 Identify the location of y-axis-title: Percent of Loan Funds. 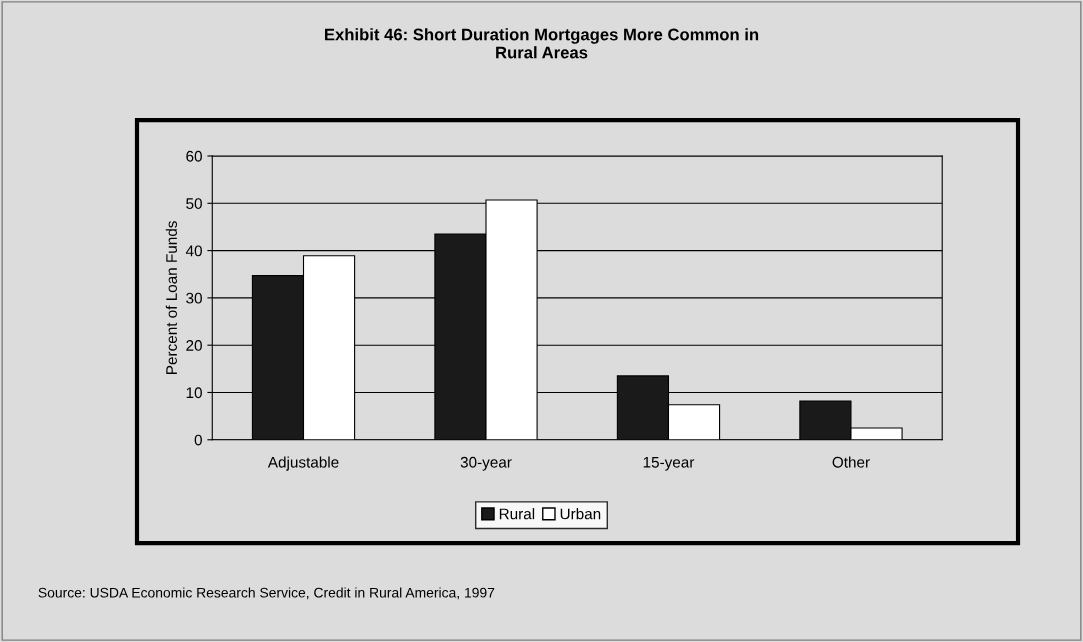
(171, 297).